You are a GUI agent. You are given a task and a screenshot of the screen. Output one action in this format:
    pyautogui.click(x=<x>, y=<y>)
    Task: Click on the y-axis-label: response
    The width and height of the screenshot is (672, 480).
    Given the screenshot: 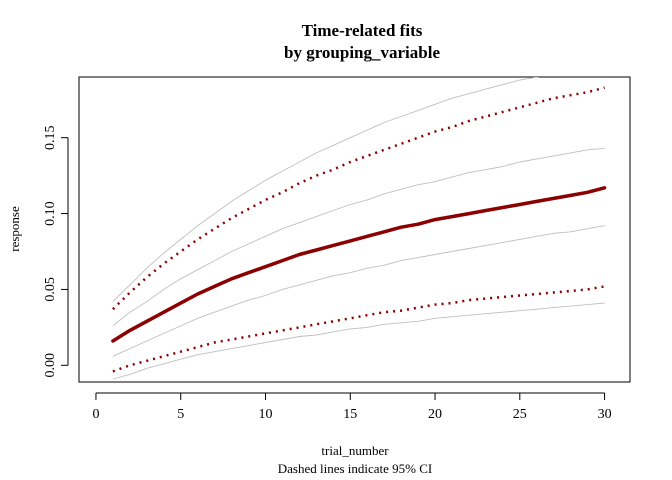 What is the action you would take?
    pyautogui.click(x=14, y=229)
    